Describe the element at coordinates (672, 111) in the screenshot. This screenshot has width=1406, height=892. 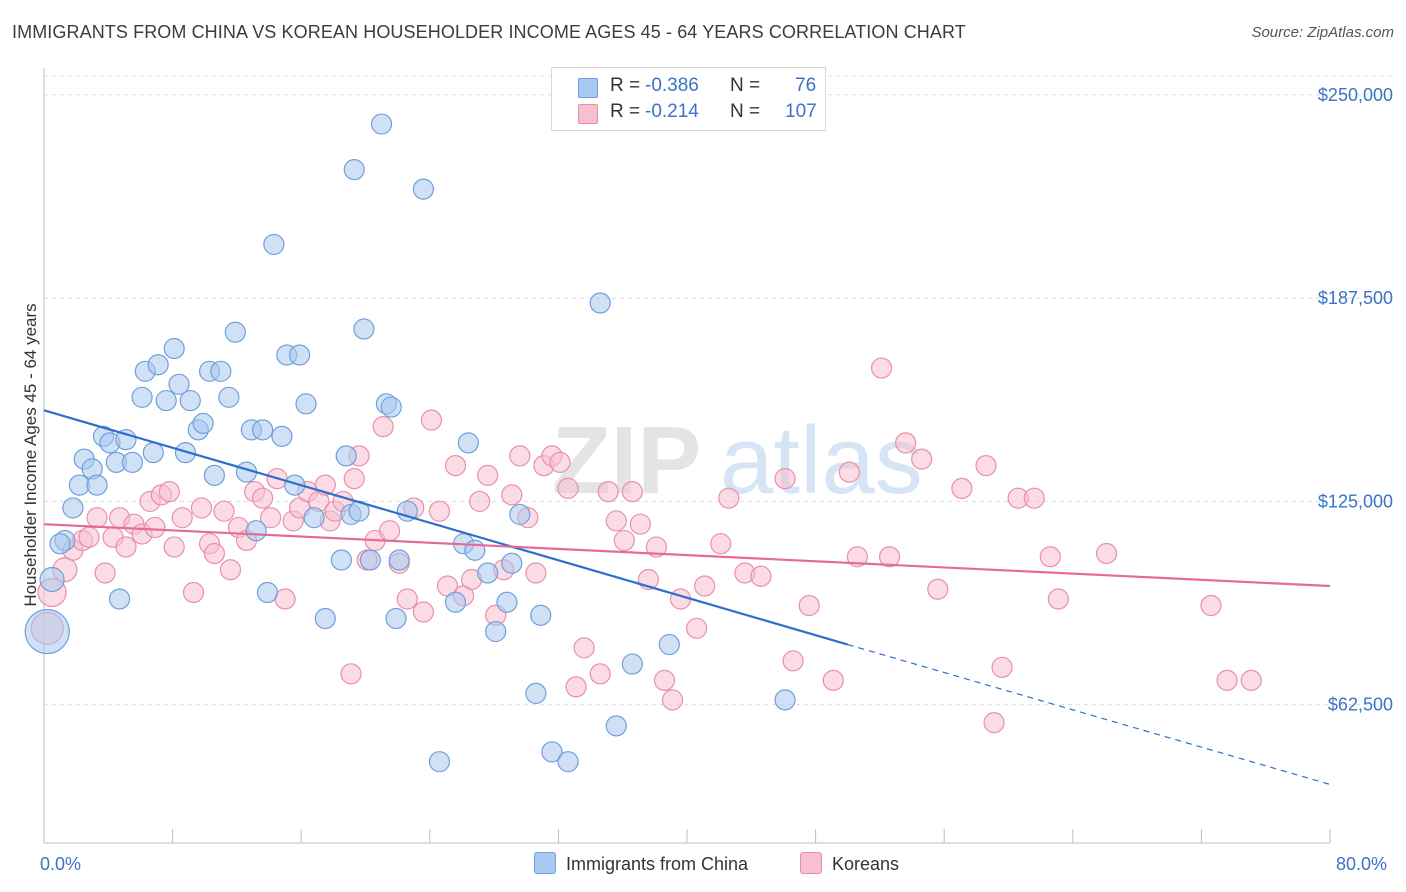
I see `legend-r-value-korea: -0.214` at that location.